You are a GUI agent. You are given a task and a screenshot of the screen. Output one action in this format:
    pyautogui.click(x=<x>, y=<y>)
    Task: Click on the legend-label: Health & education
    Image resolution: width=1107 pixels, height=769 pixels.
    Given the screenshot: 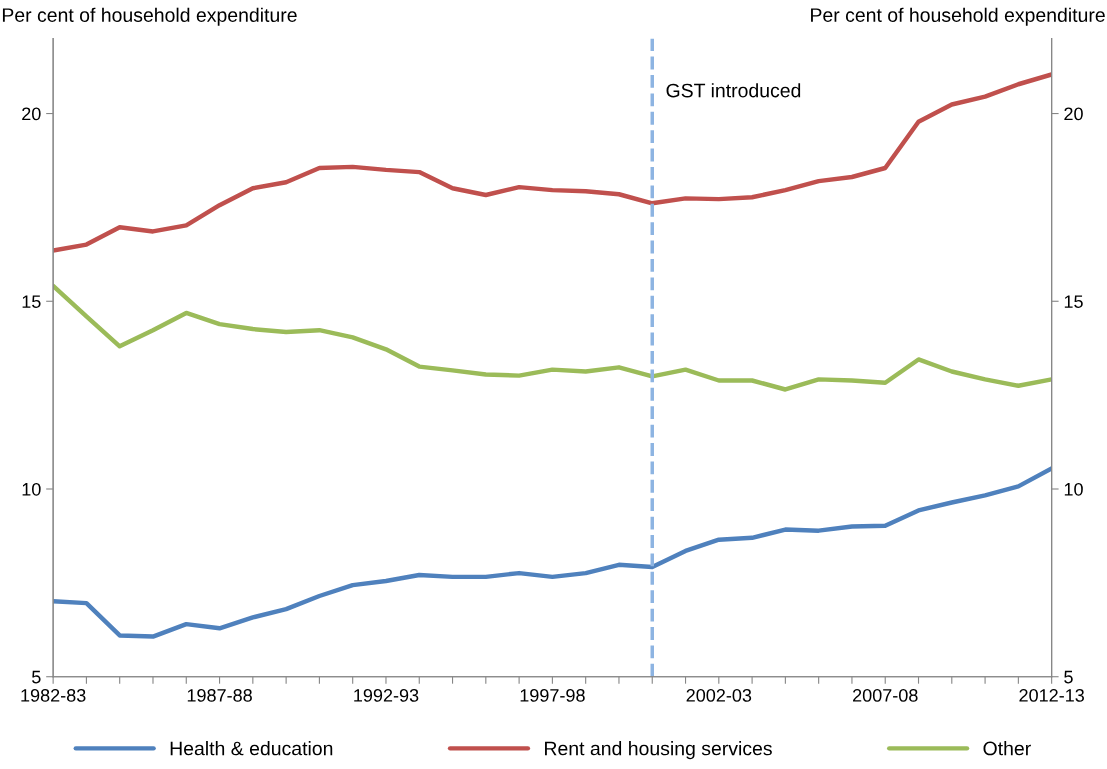 What is the action you would take?
    pyautogui.click(x=251, y=748)
    